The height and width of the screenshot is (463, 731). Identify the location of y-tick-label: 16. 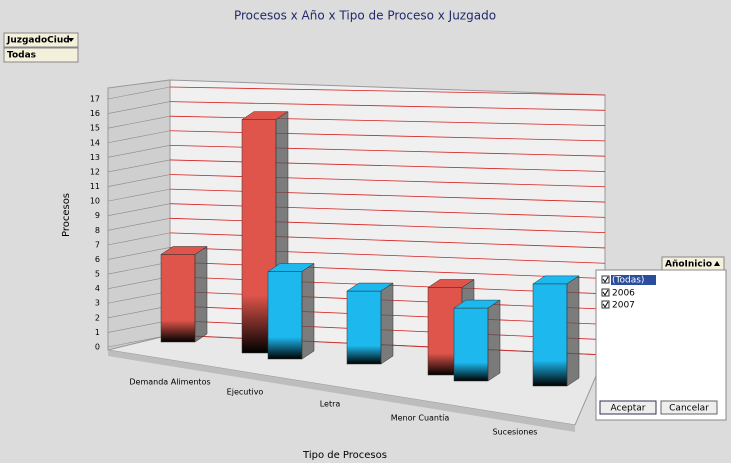
(95, 113).